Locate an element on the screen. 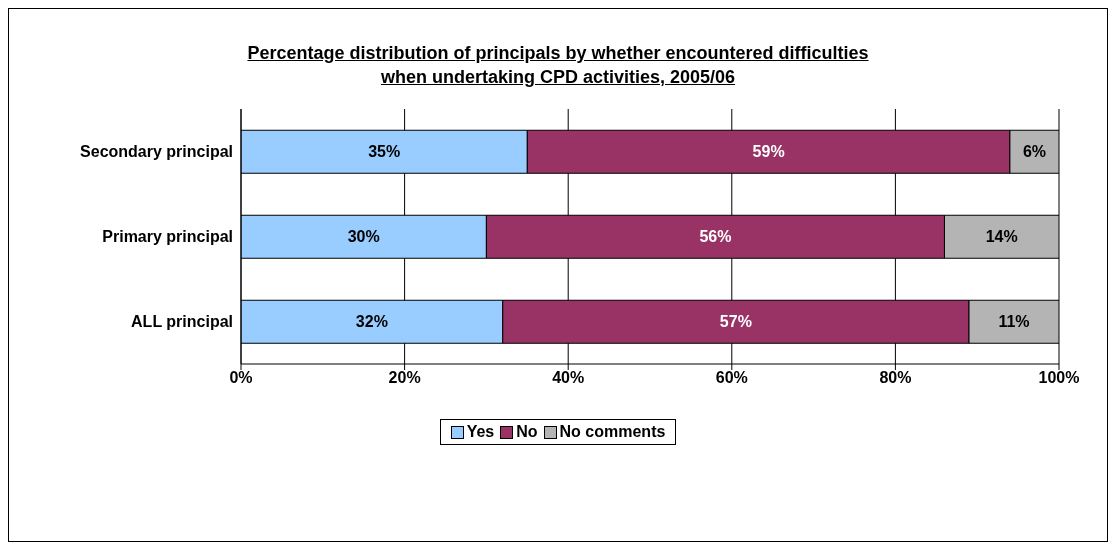  x-tick-label: 40% is located at coordinates (568, 378).